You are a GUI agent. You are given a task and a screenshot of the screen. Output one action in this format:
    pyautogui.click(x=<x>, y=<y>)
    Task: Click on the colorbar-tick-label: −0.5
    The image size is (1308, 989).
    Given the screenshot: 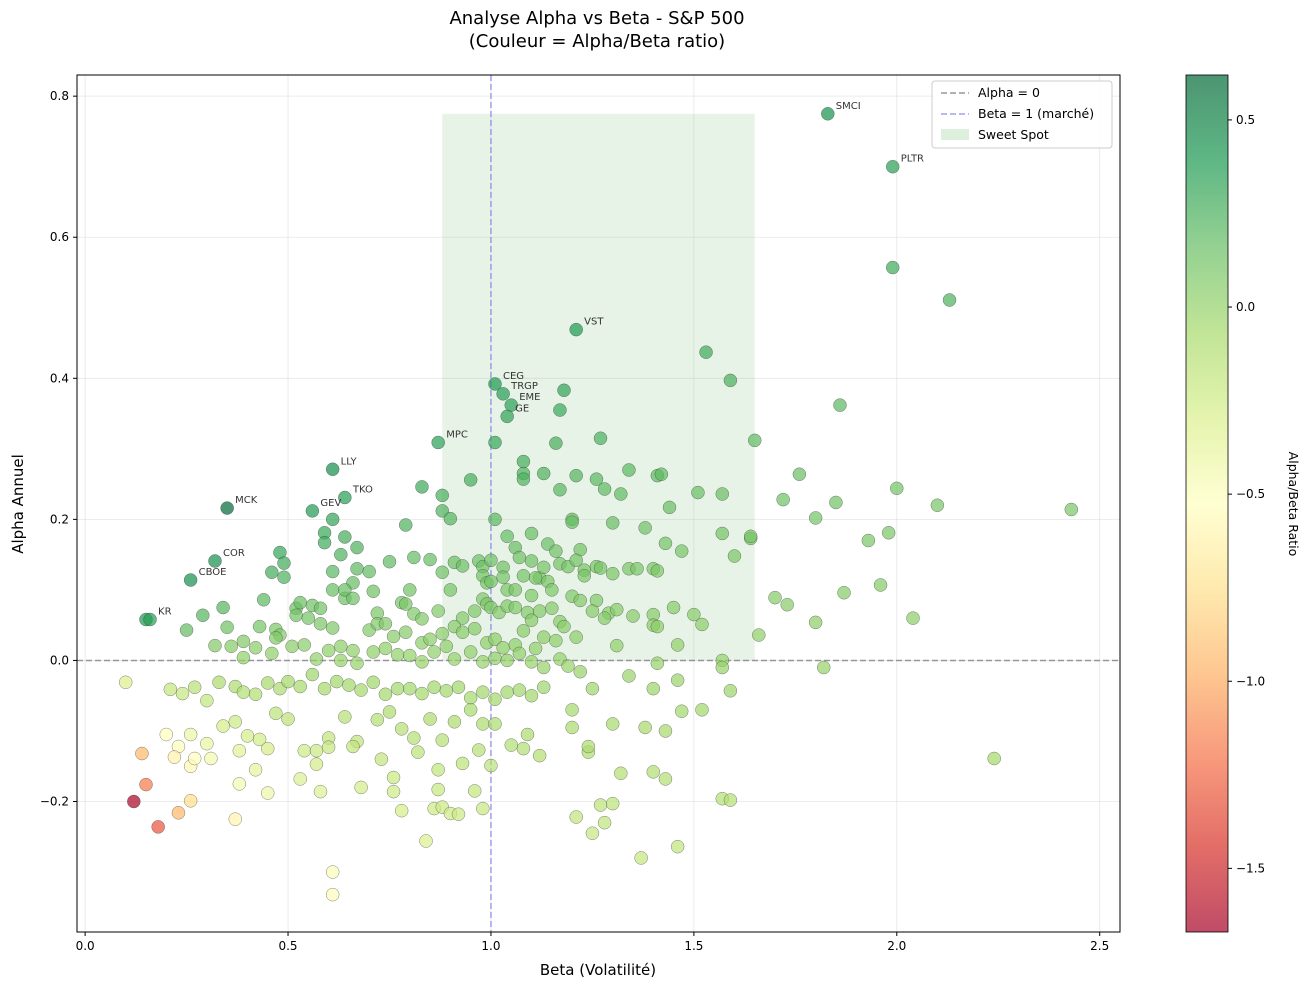 What is the action you would take?
    pyautogui.click(x=1250, y=494)
    